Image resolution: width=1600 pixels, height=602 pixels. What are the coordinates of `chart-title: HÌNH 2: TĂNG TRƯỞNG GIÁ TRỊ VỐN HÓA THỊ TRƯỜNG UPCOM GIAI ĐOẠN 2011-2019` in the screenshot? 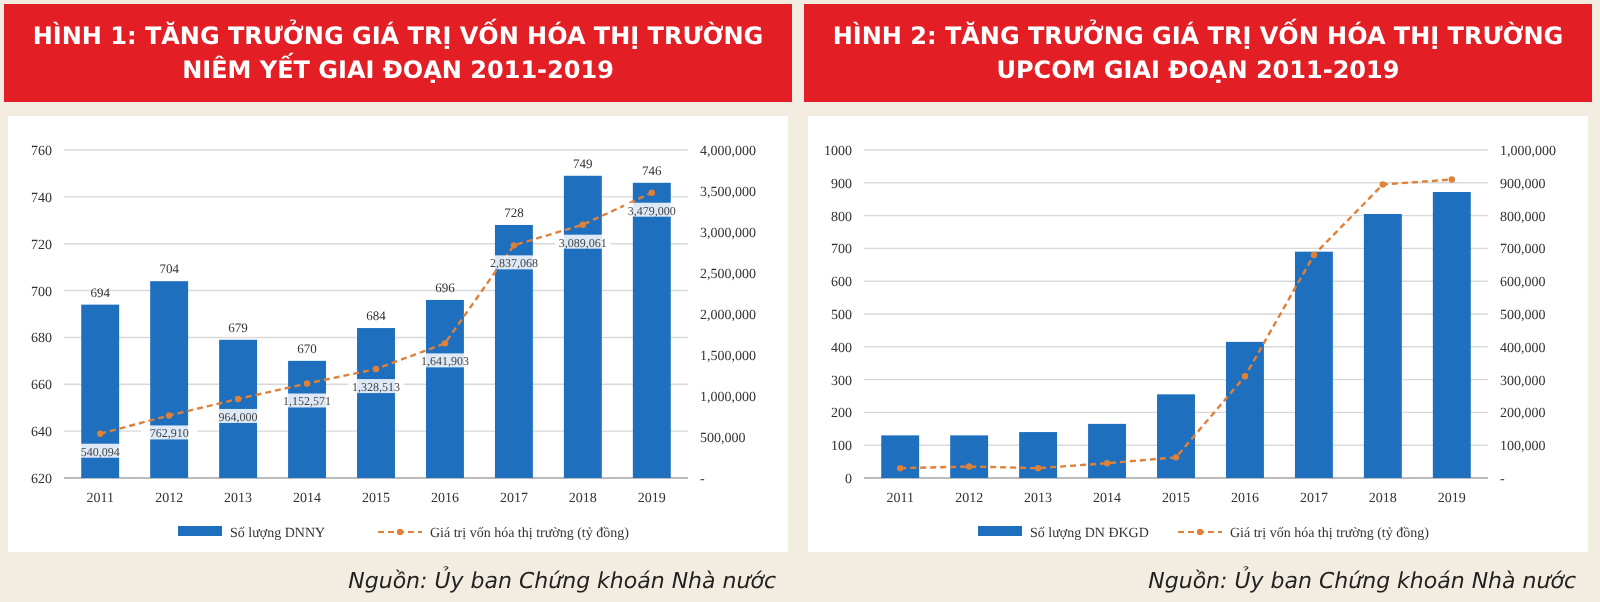 It's located at (1198, 51).